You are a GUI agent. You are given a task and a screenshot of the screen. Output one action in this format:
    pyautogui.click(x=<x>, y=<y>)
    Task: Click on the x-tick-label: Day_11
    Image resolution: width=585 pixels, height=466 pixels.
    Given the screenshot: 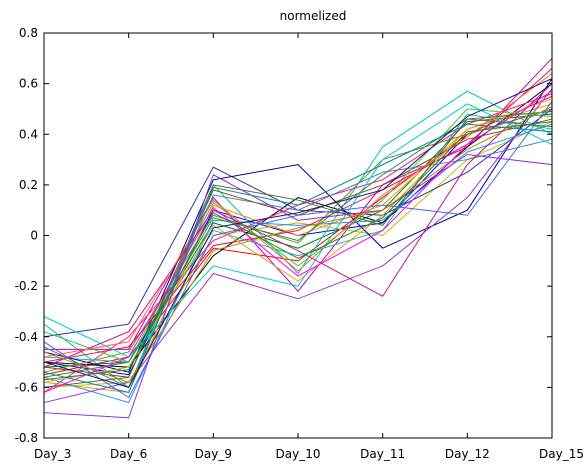 What is the action you would take?
    pyautogui.click(x=382, y=454)
    